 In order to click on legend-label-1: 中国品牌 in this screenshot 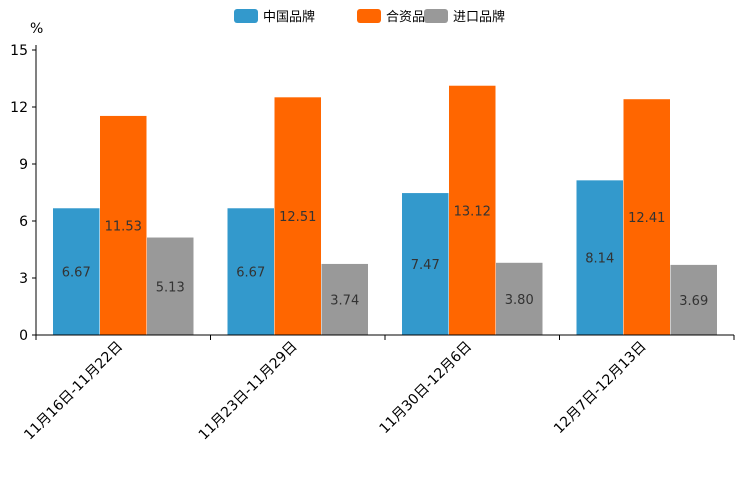, I will do `click(289, 17)`.